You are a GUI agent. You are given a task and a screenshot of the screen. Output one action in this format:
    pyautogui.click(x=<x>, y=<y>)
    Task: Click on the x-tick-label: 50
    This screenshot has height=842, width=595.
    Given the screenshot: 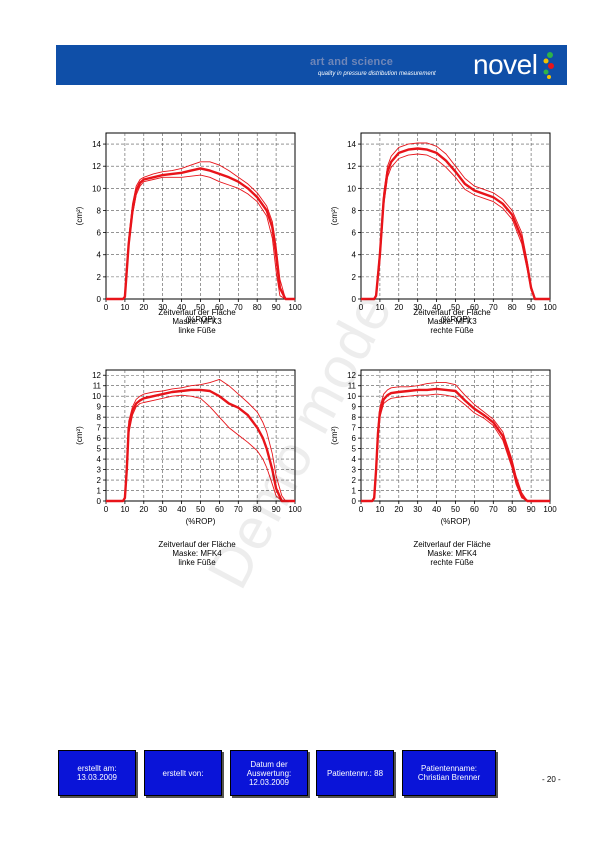 What is the action you would take?
    pyautogui.click(x=200, y=509)
    